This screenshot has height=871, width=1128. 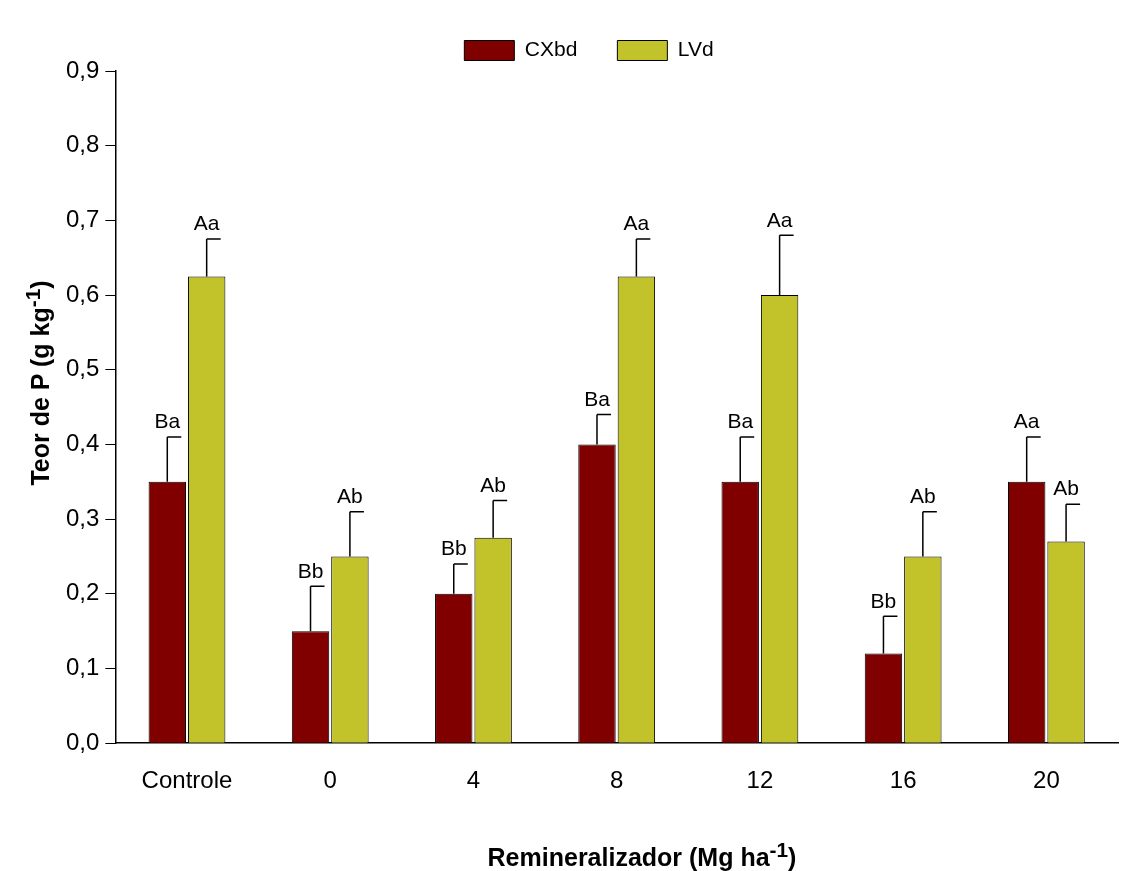 What do you see at coordinates (82, 592) in the screenshot?
I see `y-tick-label: 0,2` at bounding box center [82, 592].